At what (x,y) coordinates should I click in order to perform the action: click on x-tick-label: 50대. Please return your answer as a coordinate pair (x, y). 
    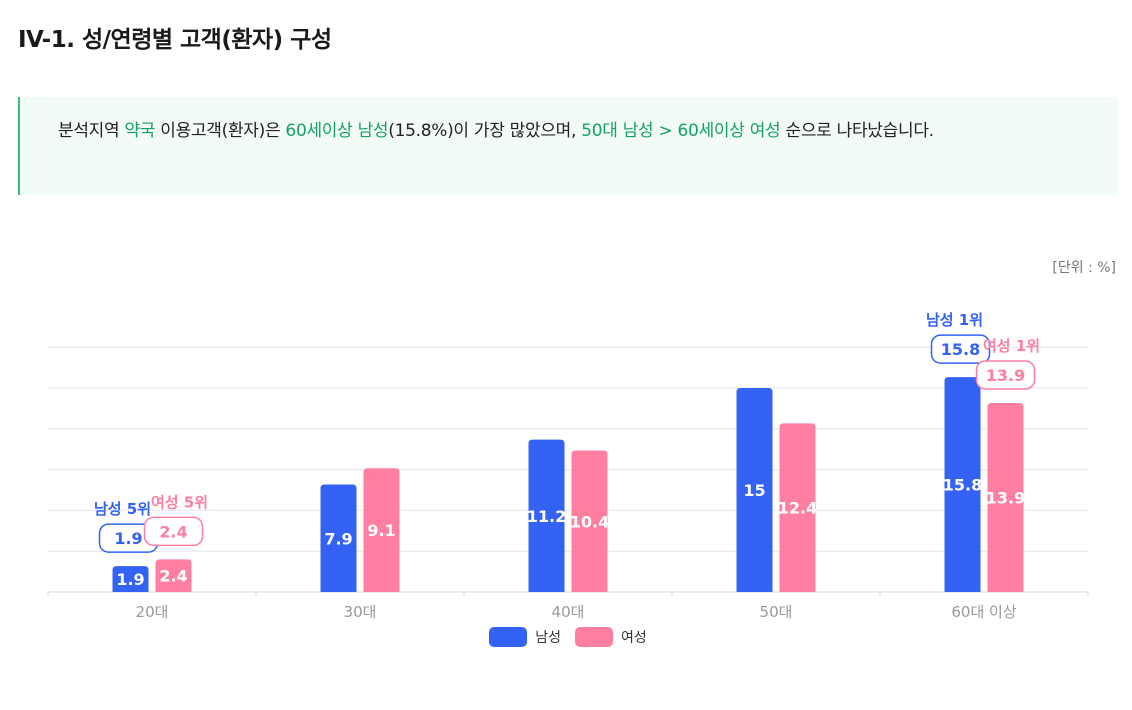
    Looking at the image, I should click on (776, 612).